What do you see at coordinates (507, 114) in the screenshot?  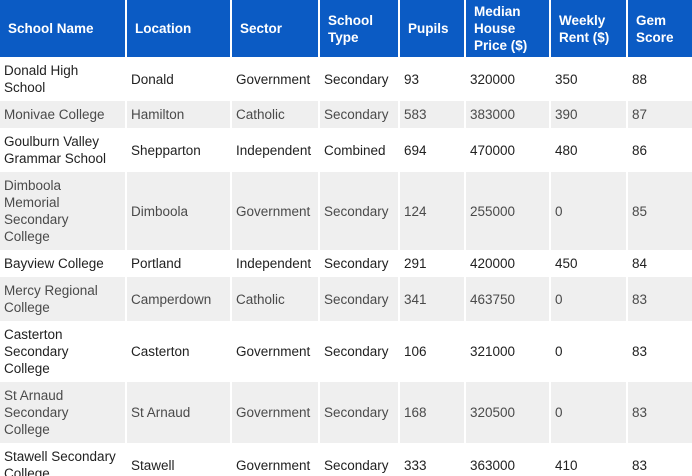 I see `cell-median-house-price: 383000` at bounding box center [507, 114].